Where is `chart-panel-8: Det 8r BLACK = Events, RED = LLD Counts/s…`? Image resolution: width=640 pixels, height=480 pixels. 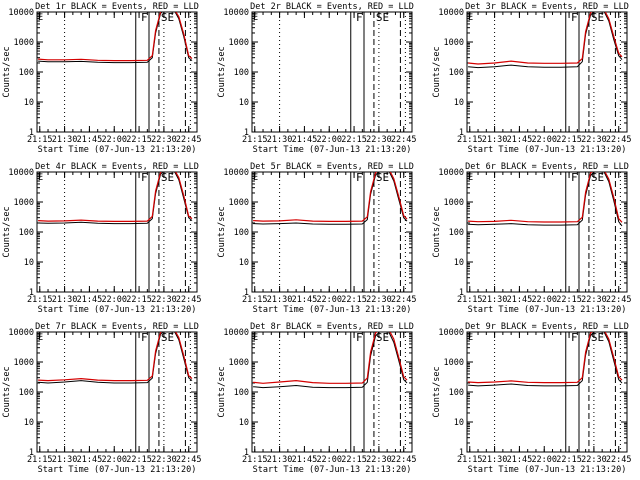
chart-panel-8: Det 8r BLACK = Events, RED = LLD Counts/s… is located at coordinates (317, 398).